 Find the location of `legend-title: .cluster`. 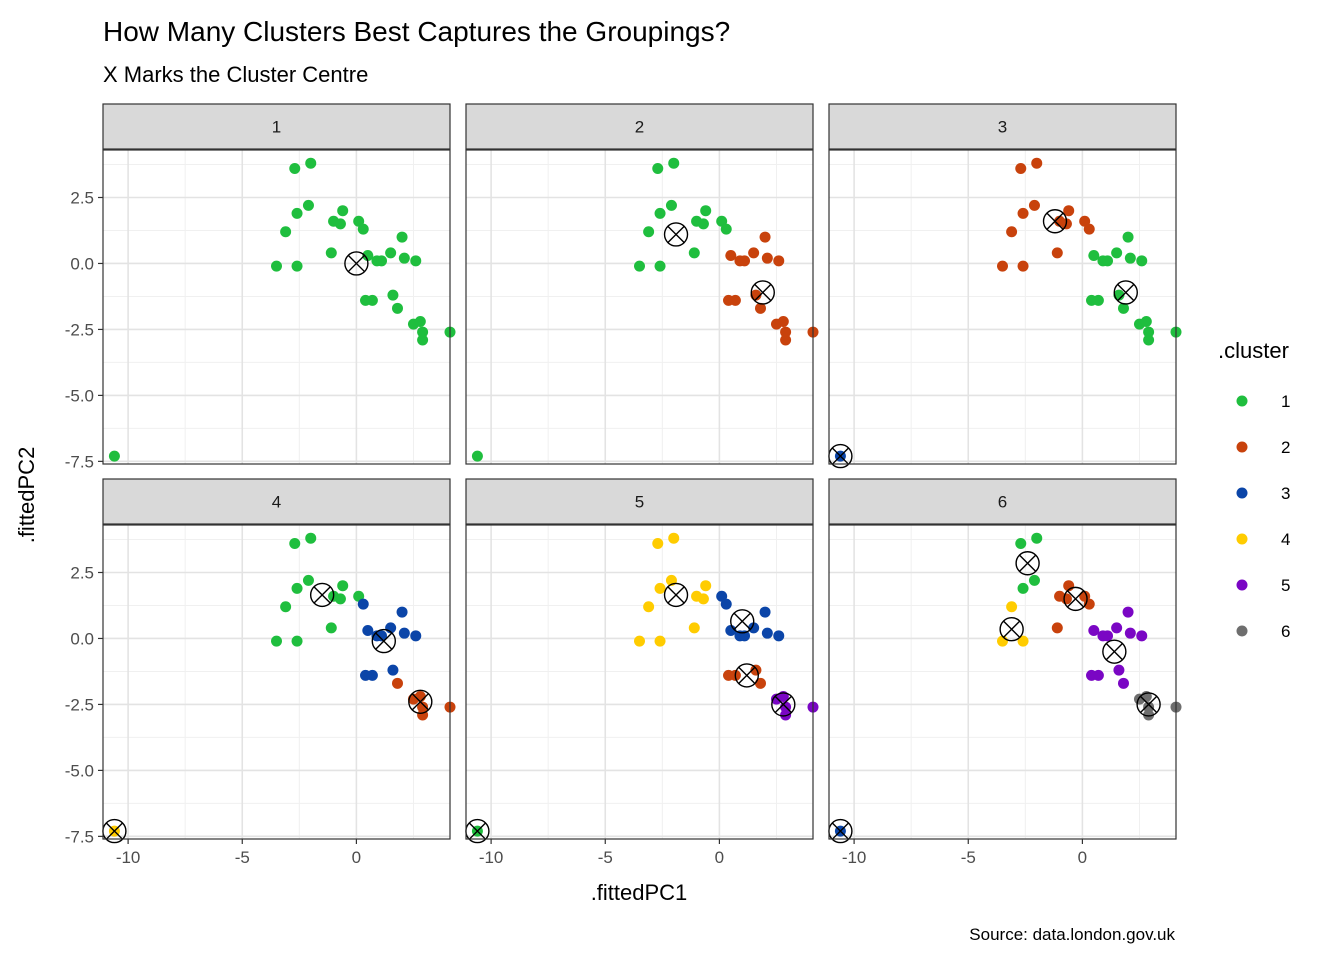

legend-title: .cluster is located at coordinates (1253, 350).